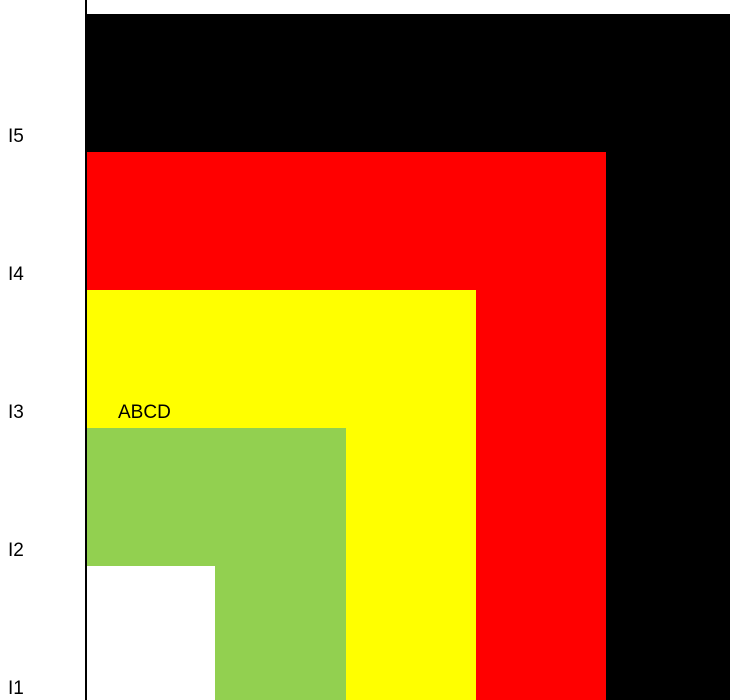 The height and width of the screenshot is (700, 730). I want to click on row-label-i2: I2, so click(16, 550).